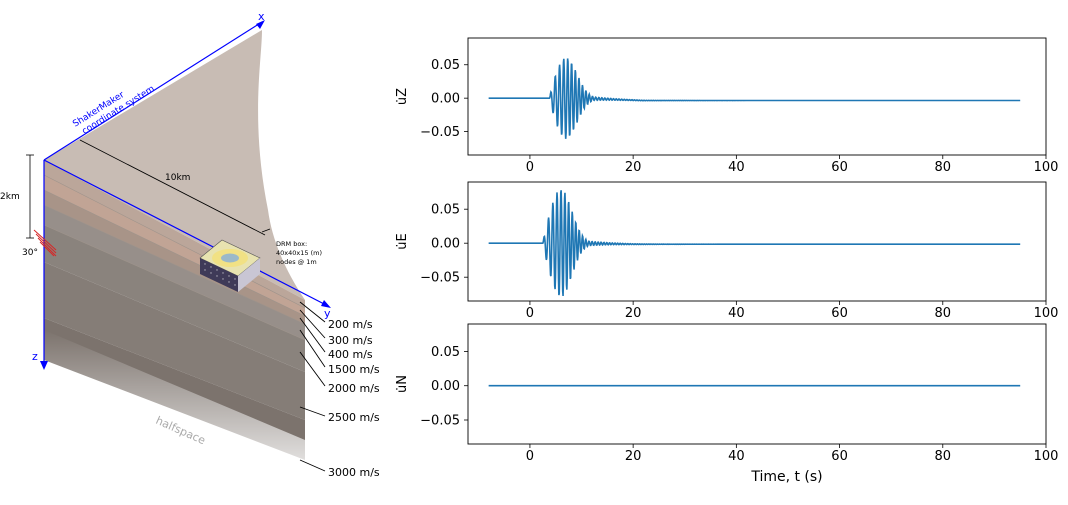  Describe the element at coordinates (327, 313) in the screenshot. I see `y-axis-label: y` at that location.